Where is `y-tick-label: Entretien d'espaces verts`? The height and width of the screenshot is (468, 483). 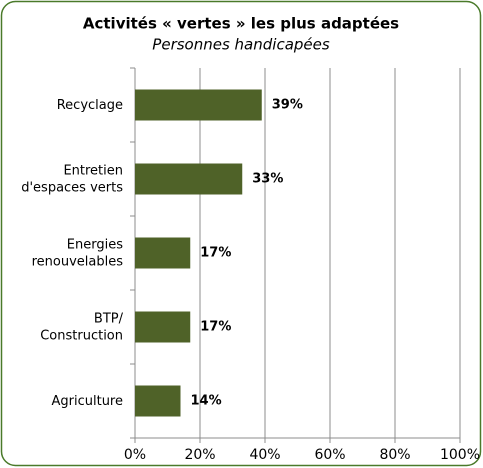 y-tick-label: Entretien d'espaces verts is located at coordinates (72, 179).